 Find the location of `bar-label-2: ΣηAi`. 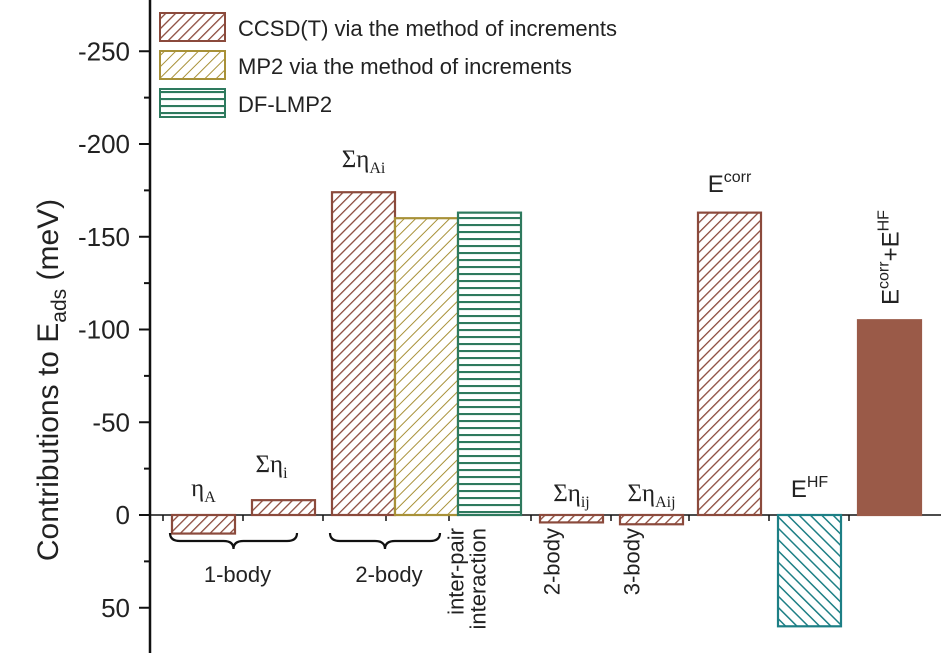

bar-label-2: ΣηAi is located at coordinates (364, 161).